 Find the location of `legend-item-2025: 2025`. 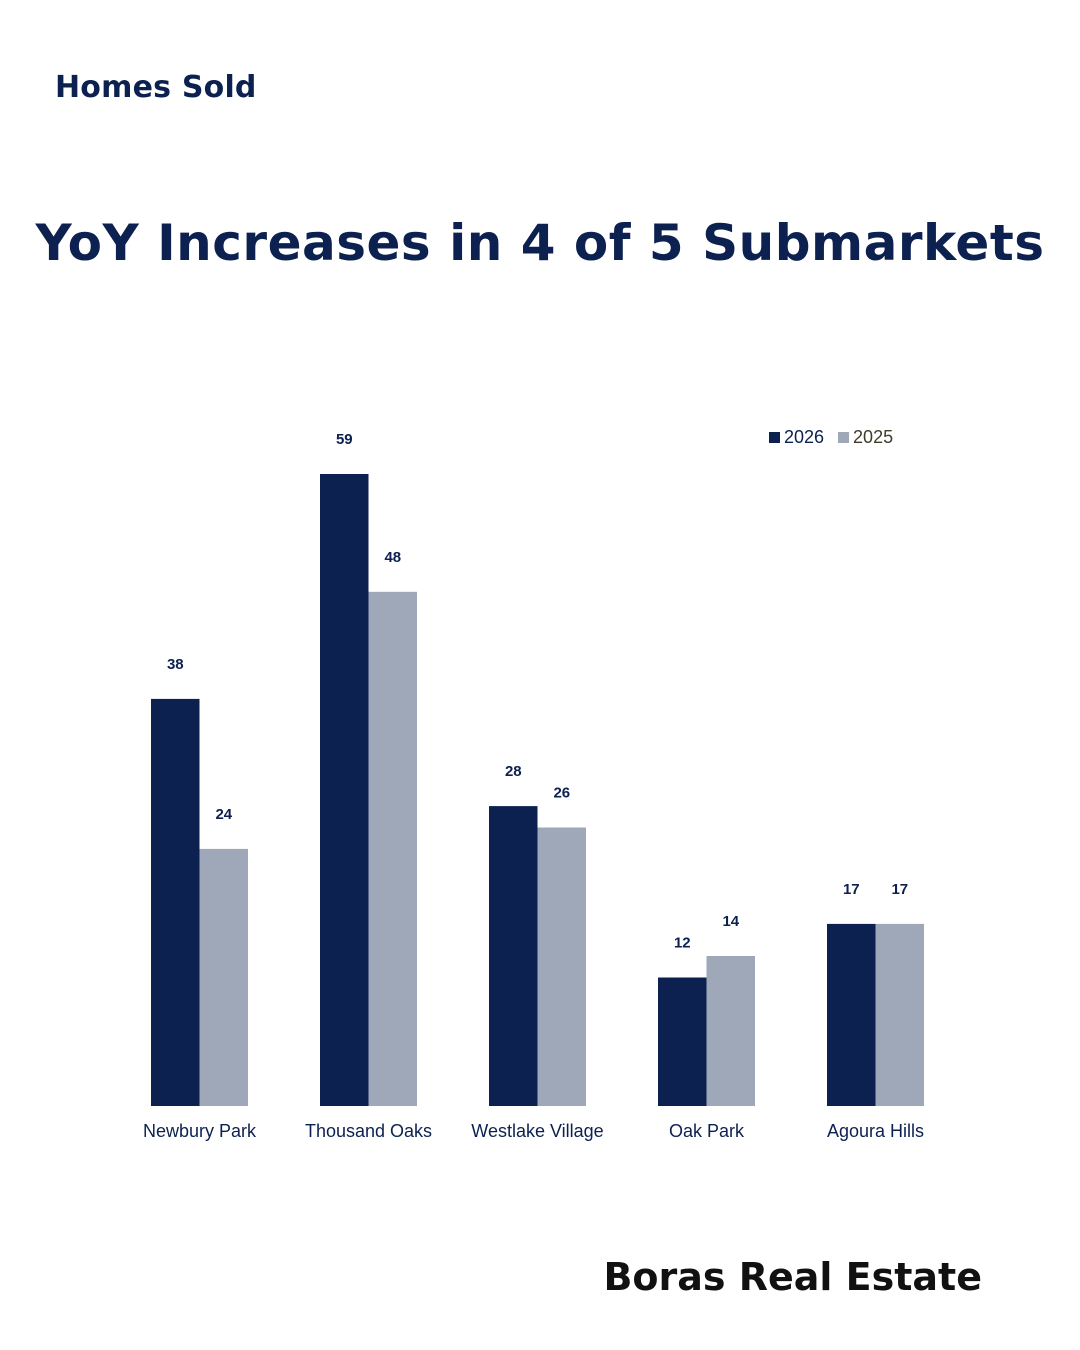

legend-item-2025: 2025 is located at coordinates (865, 437).